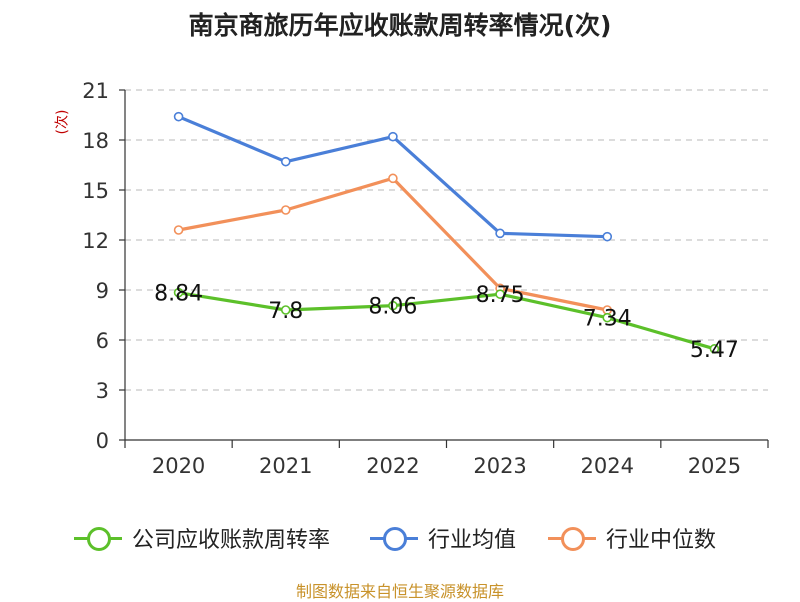  What do you see at coordinates (400, 25) in the screenshot?
I see `chart-title: 南京商旅历年应收账款周转率情况(次)` at bounding box center [400, 25].